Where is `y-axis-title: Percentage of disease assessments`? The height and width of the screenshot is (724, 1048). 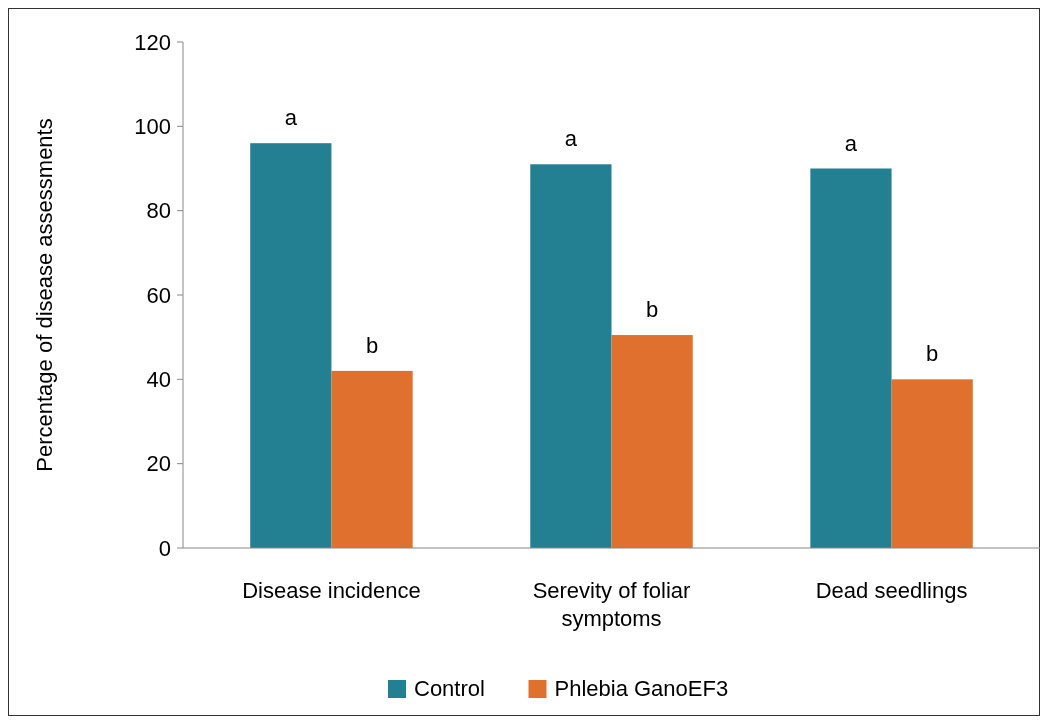
y-axis-title: Percentage of disease assessments is located at coordinates (44, 295).